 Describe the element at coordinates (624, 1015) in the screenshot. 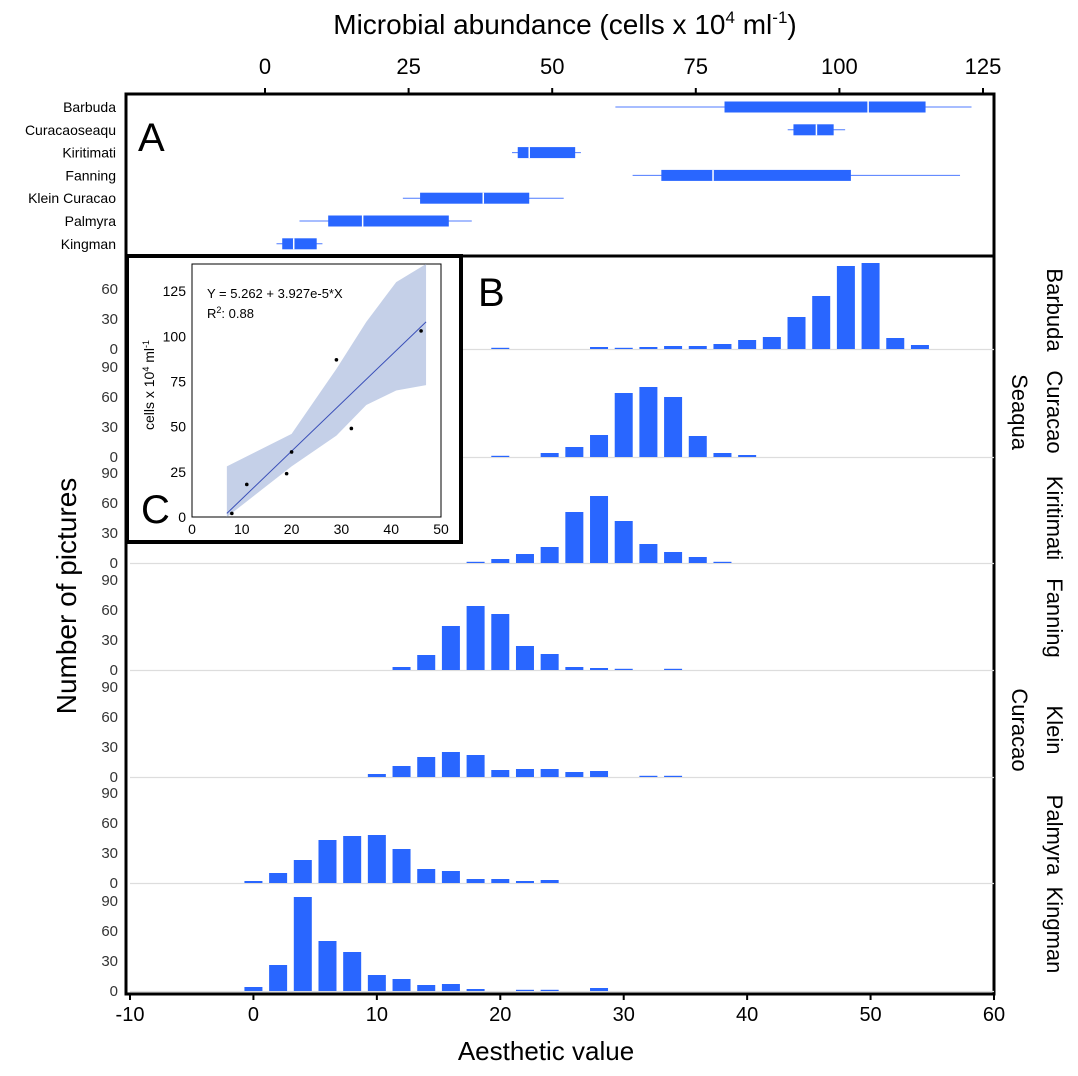

I see `bottom-tick-label: 30` at that location.